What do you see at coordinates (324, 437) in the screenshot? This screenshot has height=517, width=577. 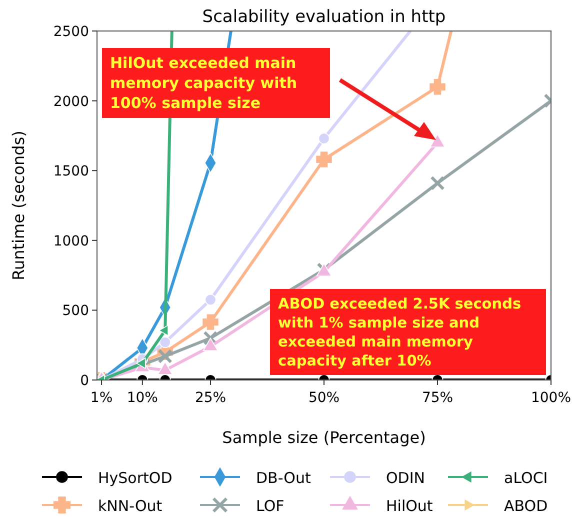 I see `x-axis-title: Sample size (Percentage)` at bounding box center [324, 437].